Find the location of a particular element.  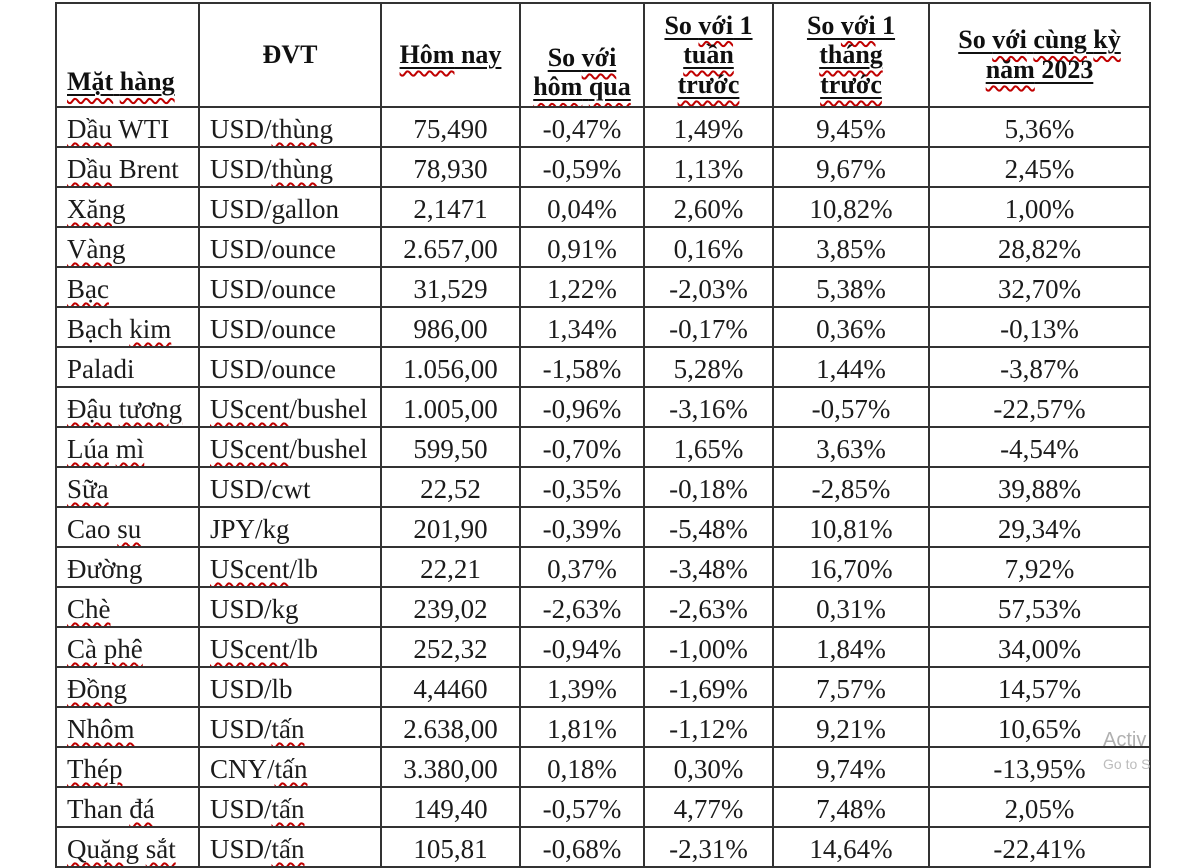

cell-vs_1week: 0,16% is located at coordinates (708, 247).